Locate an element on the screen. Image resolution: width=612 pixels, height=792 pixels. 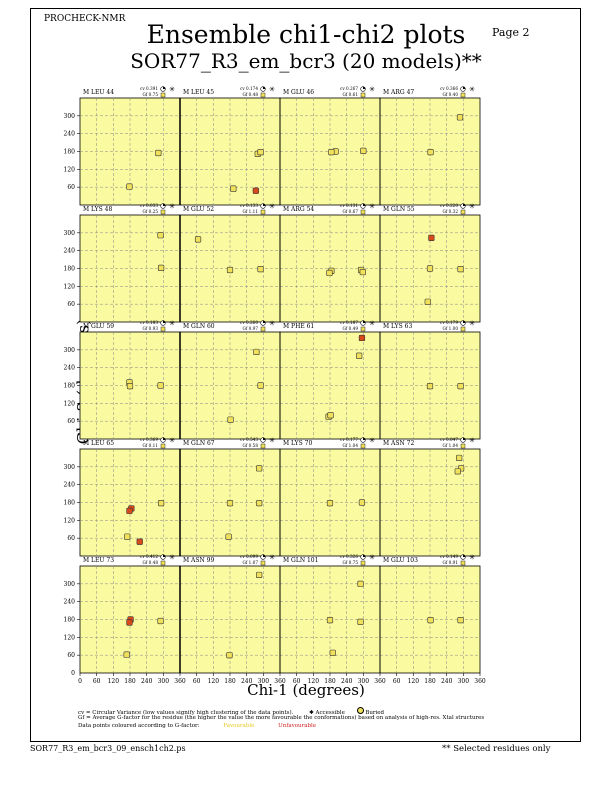
x-tick-label: 120 is located at coordinates (314, 681).